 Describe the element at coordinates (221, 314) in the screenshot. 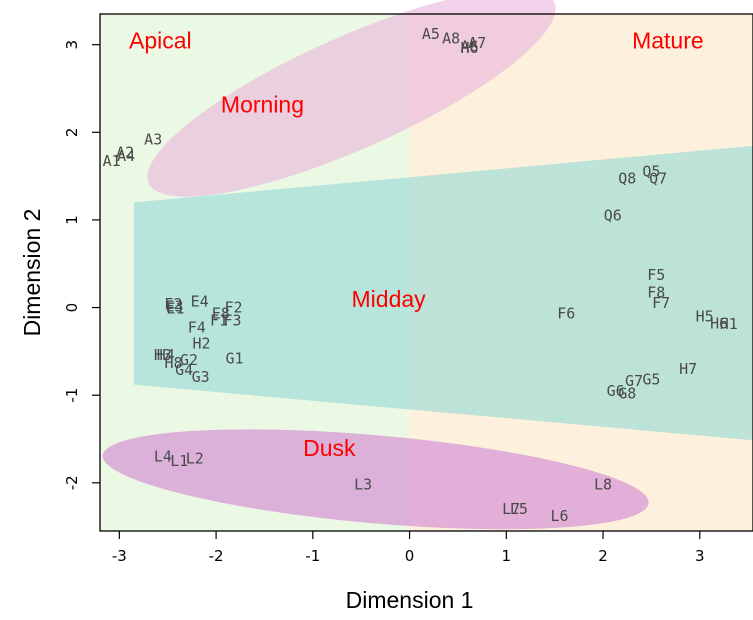

I see `point-label-e8: E8` at that location.